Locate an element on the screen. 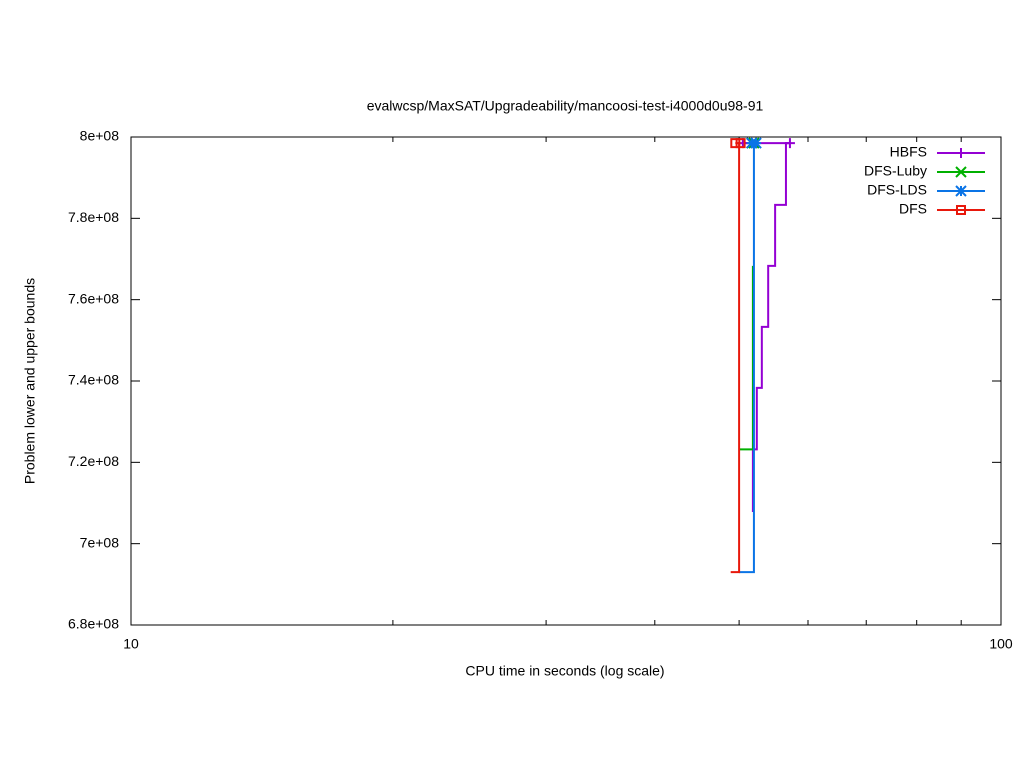  y-axis-label: Problem lower and upper bounds is located at coordinates (30, 381).